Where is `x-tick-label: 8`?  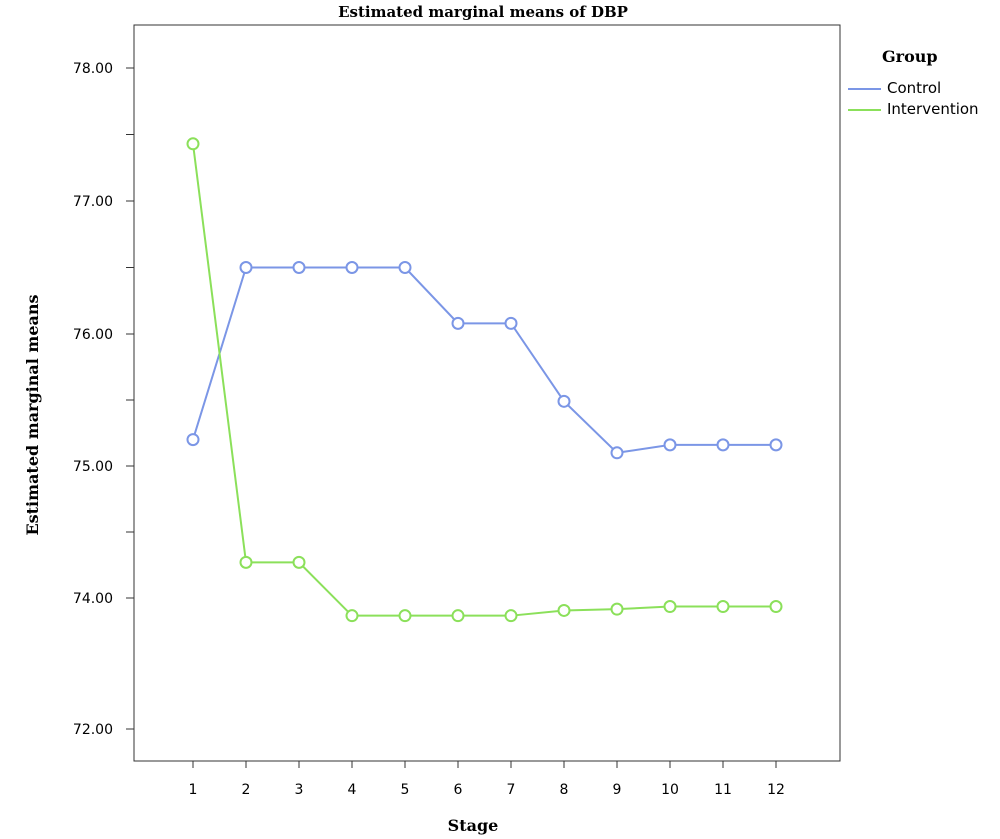 x-tick-label: 8 is located at coordinates (564, 790).